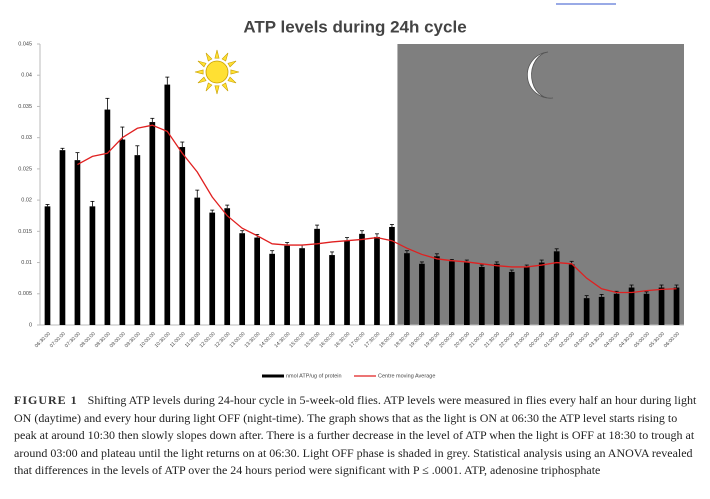 The width and height of the screenshot is (710, 499). What do you see at coordinates (406, 376) in the screenshot?
I see `legend-label: Centre moving Average` at bounding box center [406, 376].